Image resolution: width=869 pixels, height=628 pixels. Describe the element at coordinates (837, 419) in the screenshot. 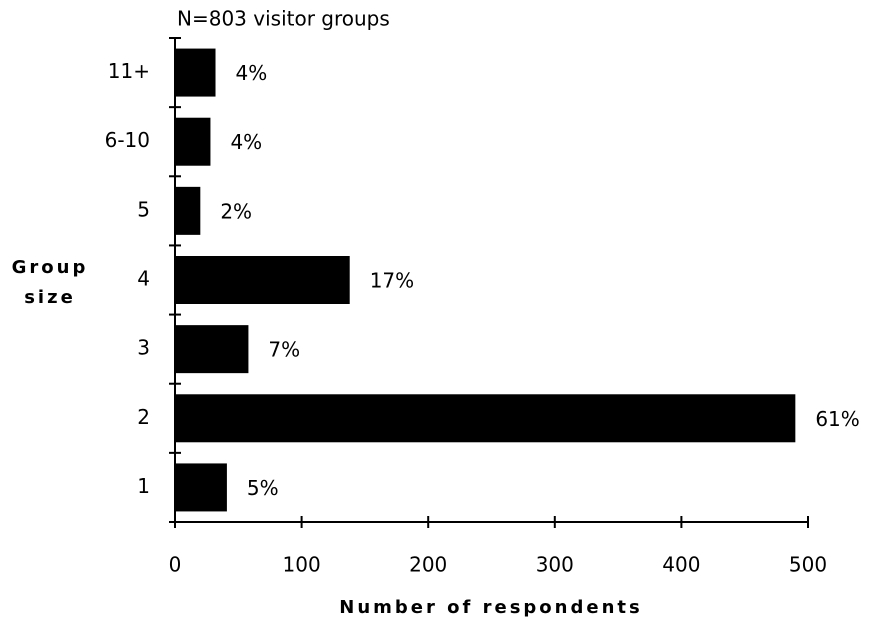

I see `value-label: 61%` at that location.